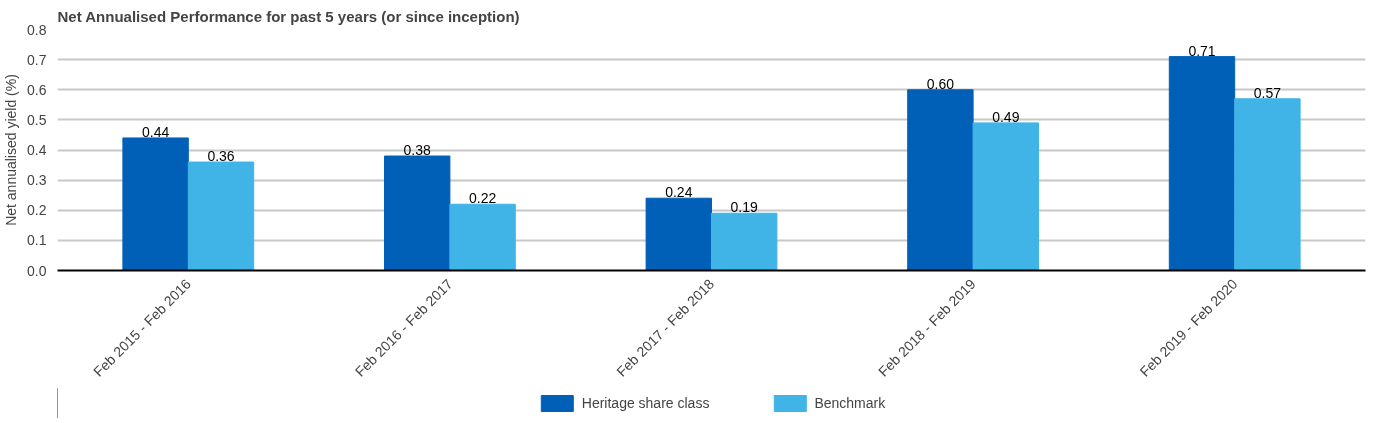  What do you see at coordinates (37, 210) in the screenshot?
I see `y-tick-label: 0.2` at bounding box center [37, 210].